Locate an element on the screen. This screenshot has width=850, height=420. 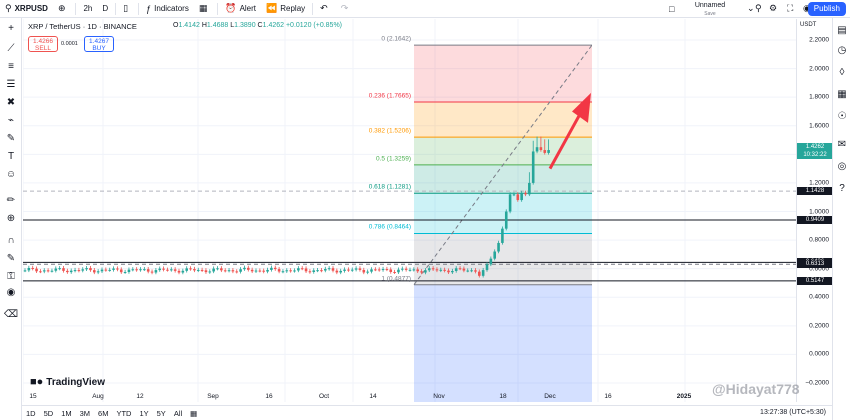
forecast-icon: ⌁ is located at coordinates (11, 120).